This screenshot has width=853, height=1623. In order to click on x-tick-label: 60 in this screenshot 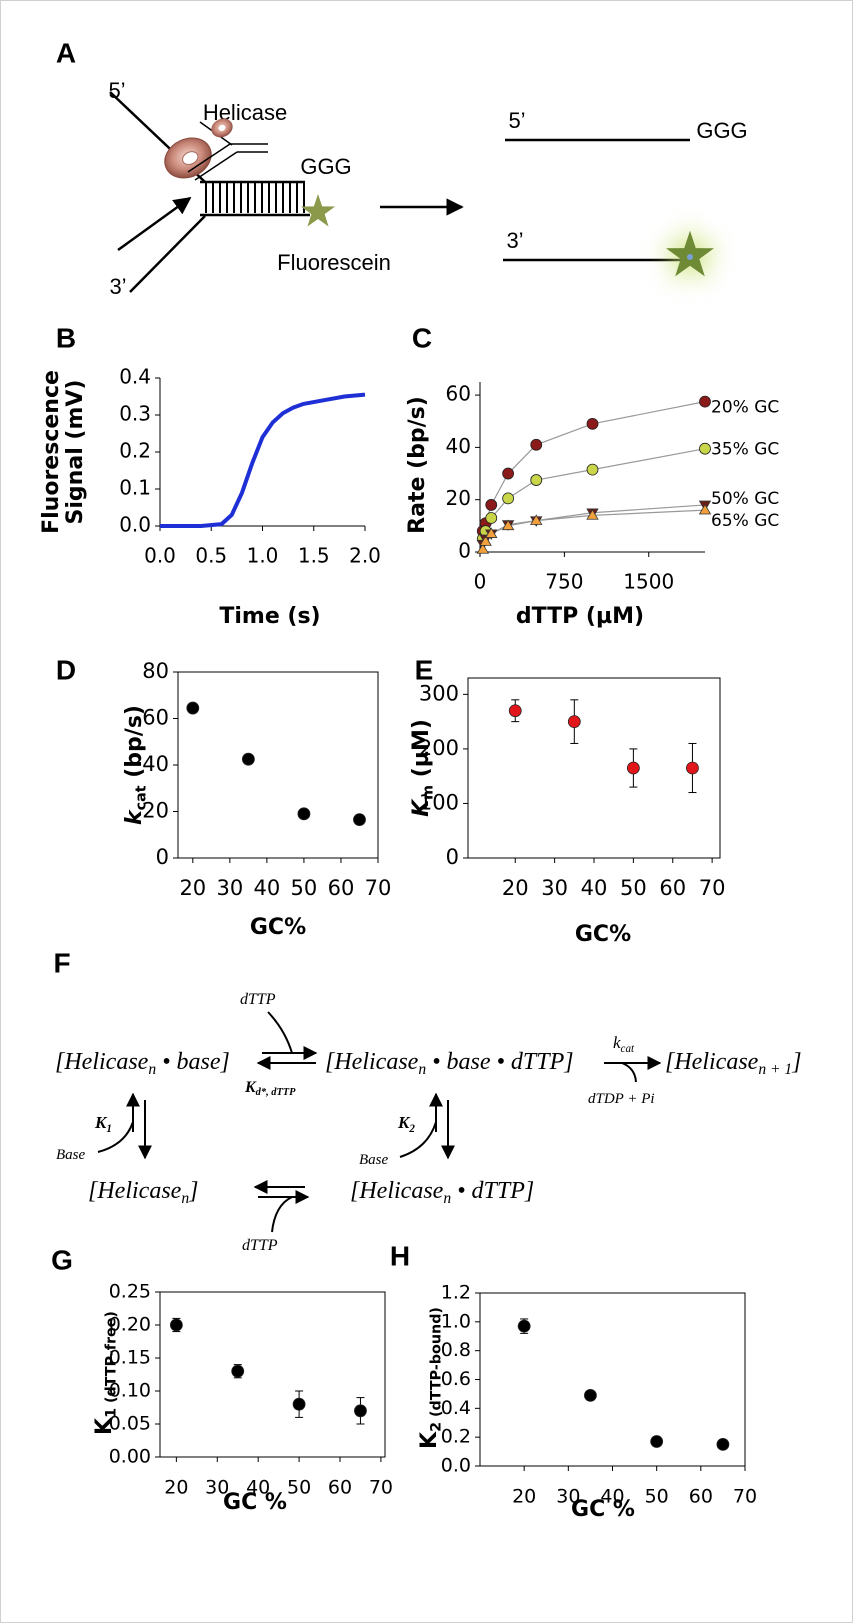, I will do `click(341, 888)`.